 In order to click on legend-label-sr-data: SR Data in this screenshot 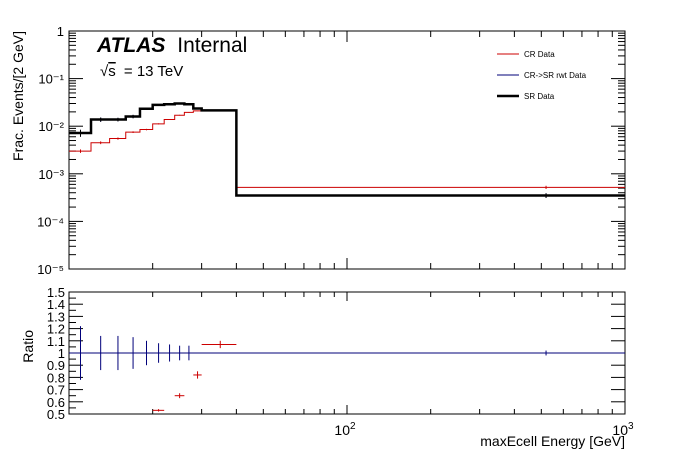, I will do `click(539, 96)`.